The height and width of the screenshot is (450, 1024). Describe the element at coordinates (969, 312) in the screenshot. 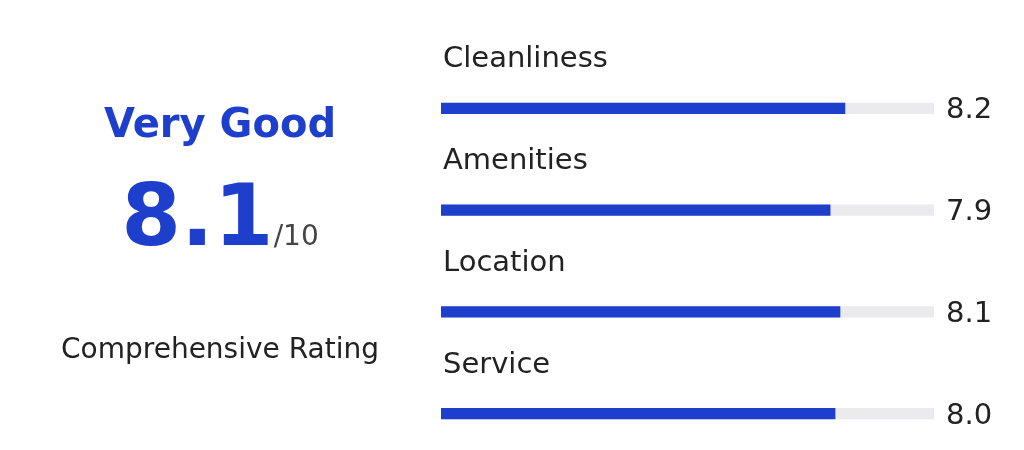

I see `data-label: 8.1` at that location.